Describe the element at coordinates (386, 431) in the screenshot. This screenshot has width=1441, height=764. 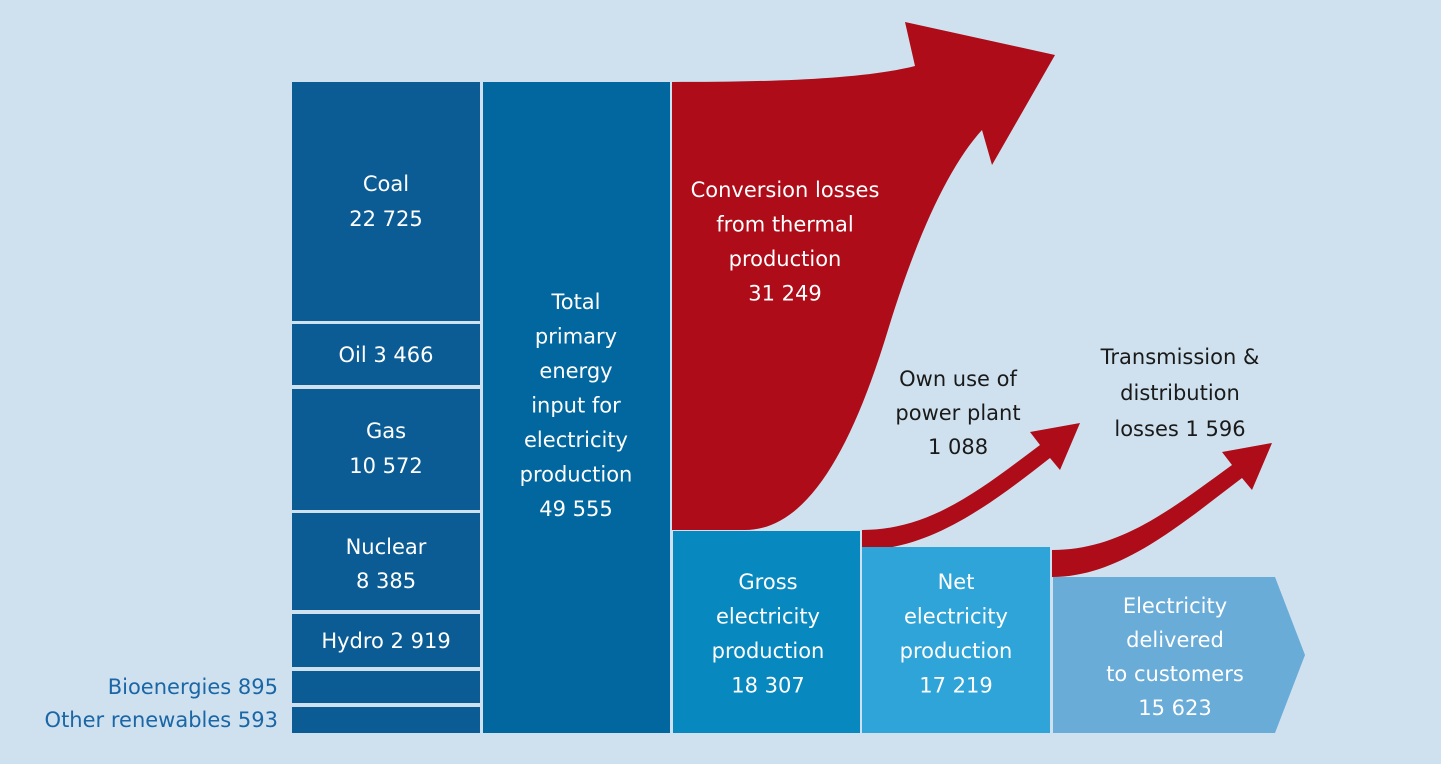
I see `label: Gas` at that location.